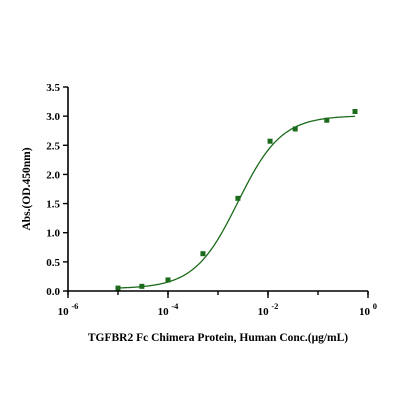 This screenshot has width=416, height=416. I want to click on y-tick-label: 1.0, so click(53, 234).